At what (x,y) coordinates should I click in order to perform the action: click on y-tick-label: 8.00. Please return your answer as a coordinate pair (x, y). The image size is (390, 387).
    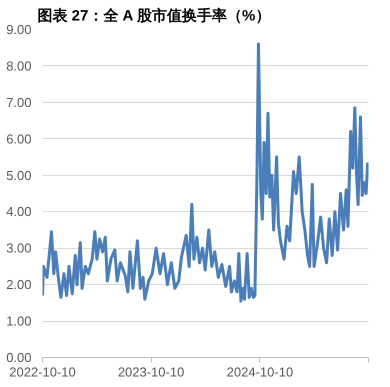
    Looking at the image, I should click on (19, 66).